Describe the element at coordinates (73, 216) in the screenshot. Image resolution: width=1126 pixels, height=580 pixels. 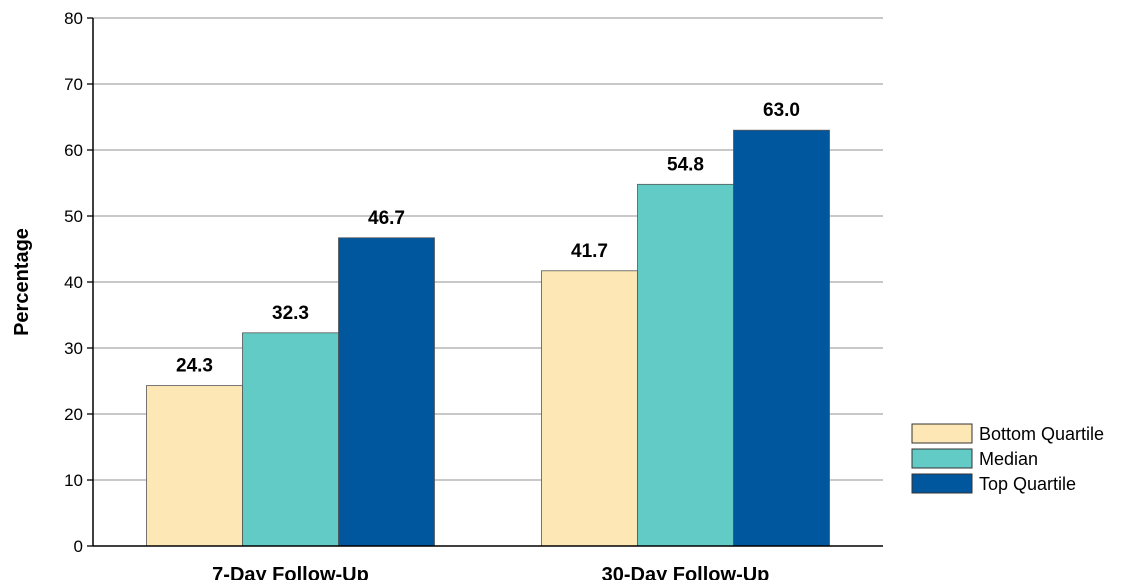
I see `y-tick-label: 50` at that location.